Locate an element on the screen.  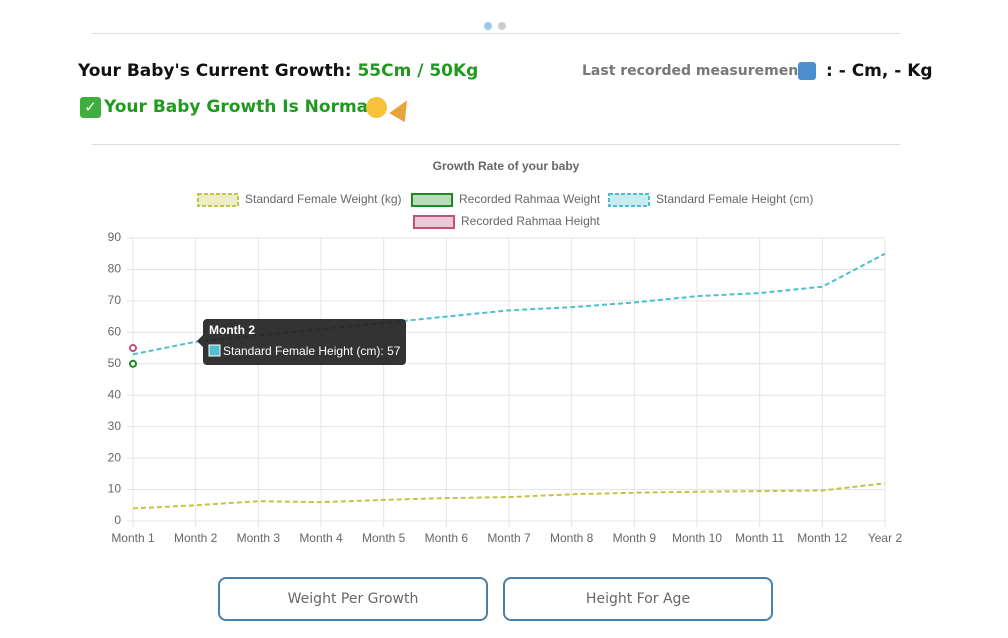
growth: Your Baby's Current Growth: 55Cm / 50Kg is located at coordinates (278, 71).